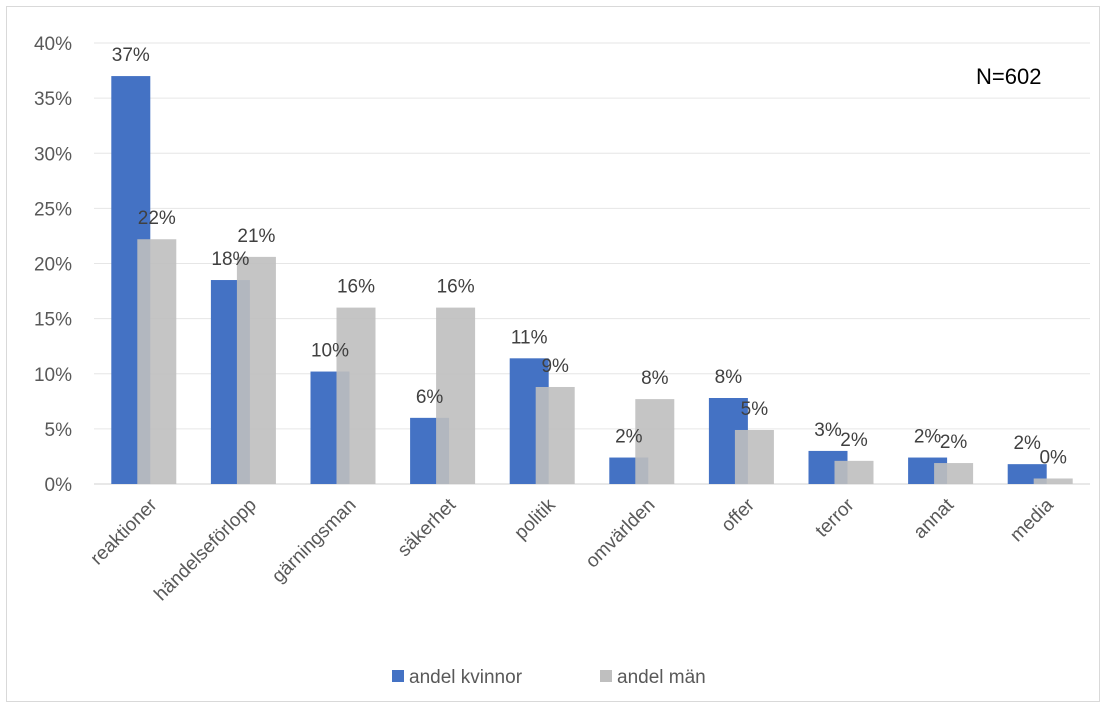 The height and width of the screenshot is (709, 1107). Describe the element at coordinates (549, 677) in the screenshot. I see `legend: andel kvinnor andel män` at that location.